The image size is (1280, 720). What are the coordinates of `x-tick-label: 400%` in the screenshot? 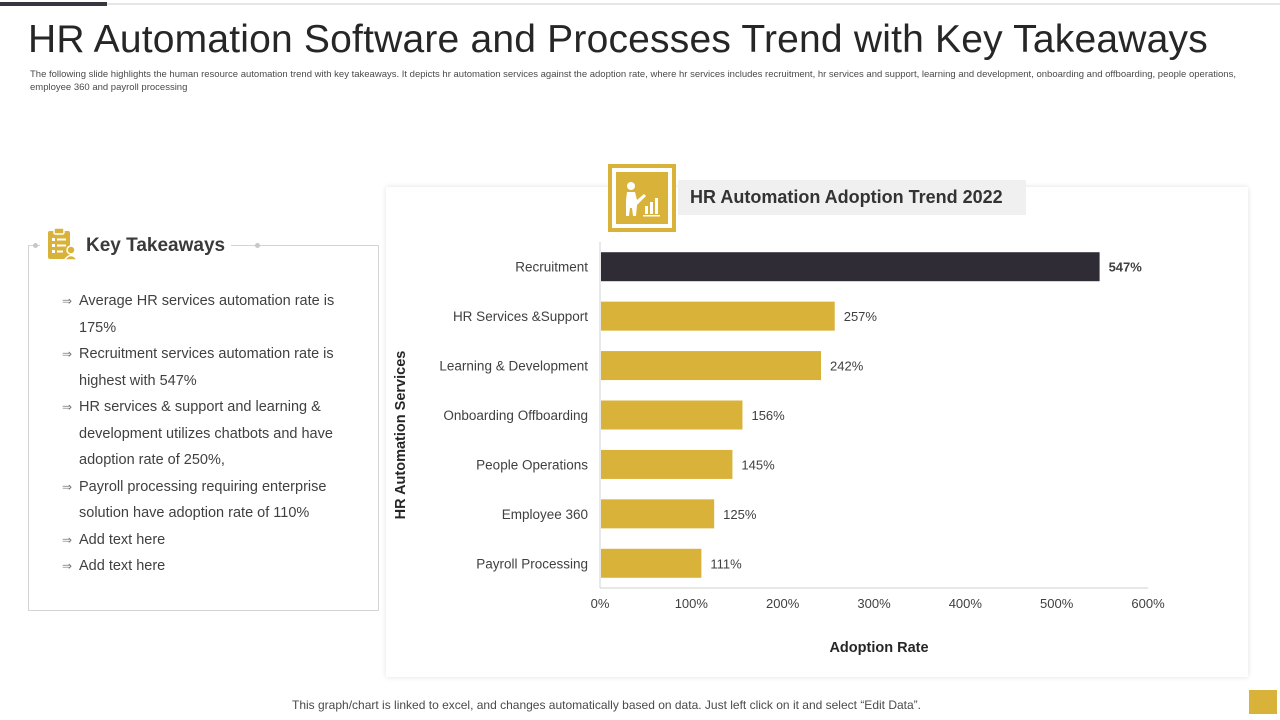 It's located at (966, 603).